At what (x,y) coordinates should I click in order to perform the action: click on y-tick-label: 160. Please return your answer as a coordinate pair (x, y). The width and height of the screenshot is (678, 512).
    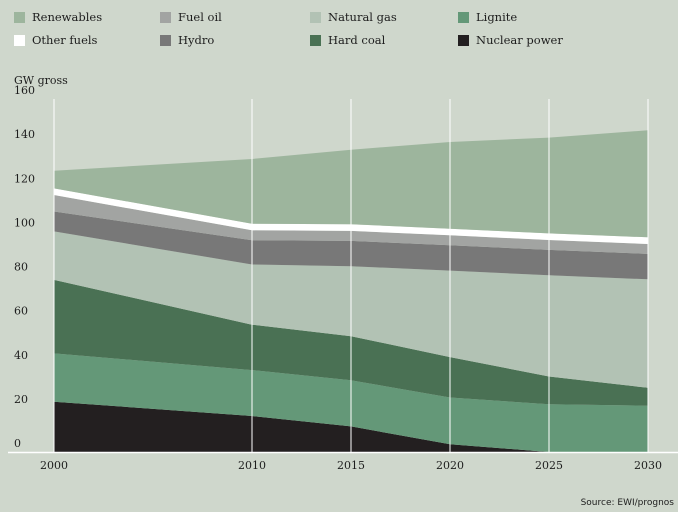
    Looking at the image, I should click on (24, 90).